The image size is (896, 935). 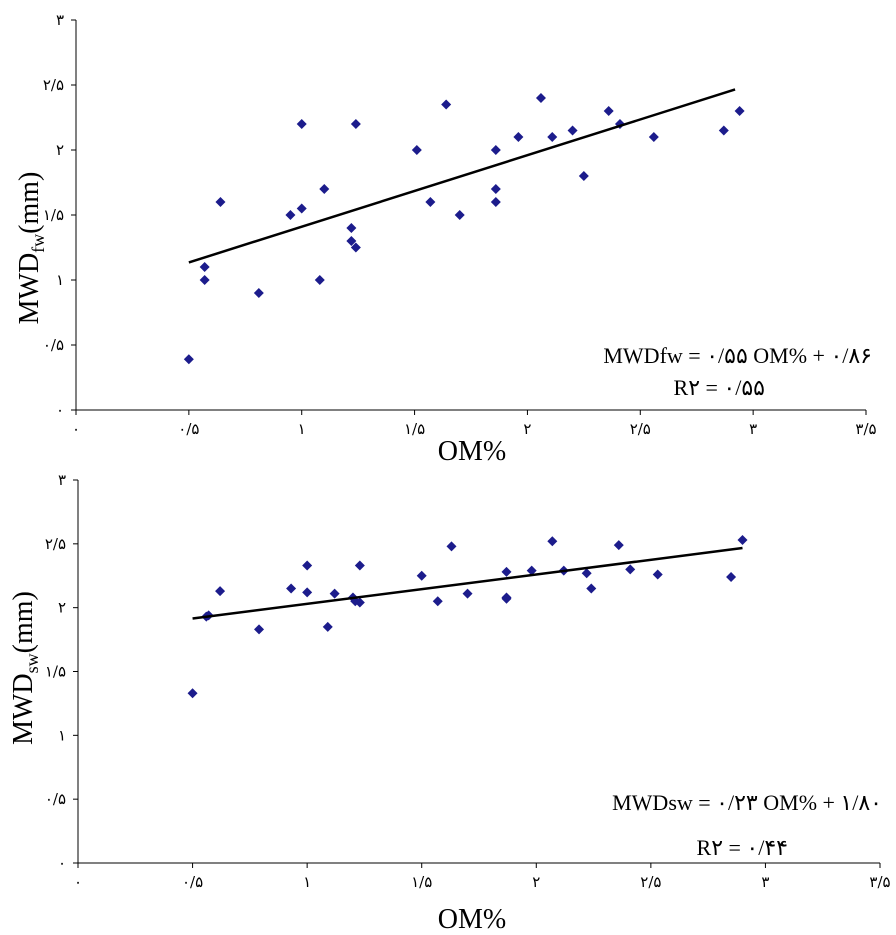 I want to click on chart-fw-y-title-sub: fw, so click(x=38, y=243).